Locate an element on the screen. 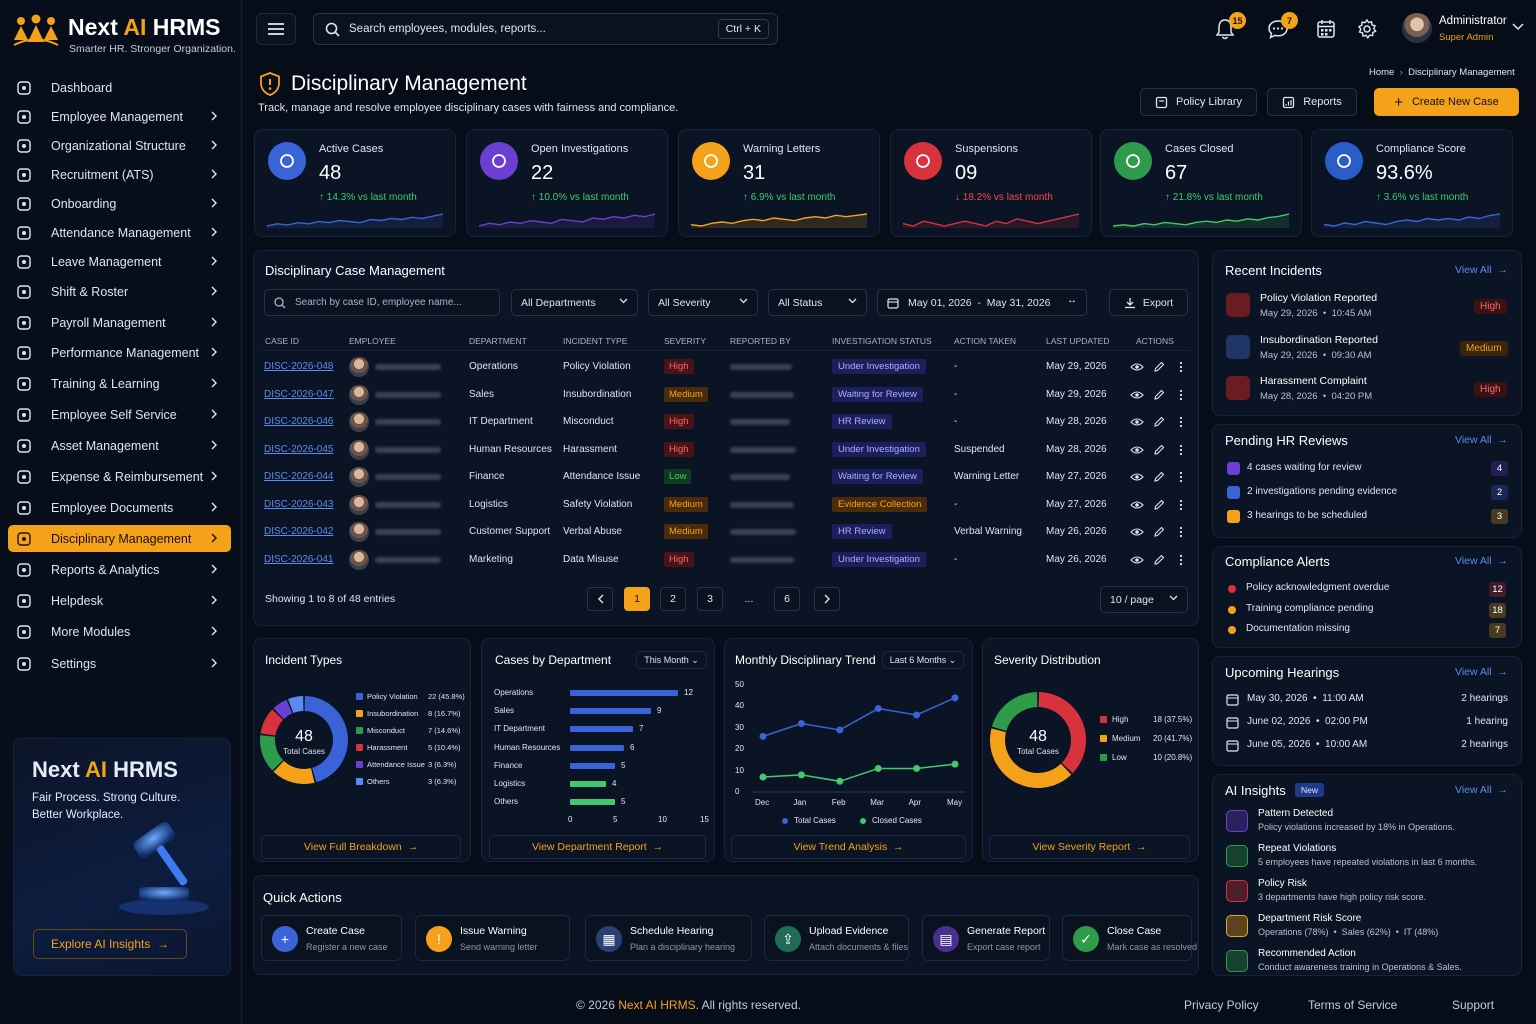 The image size is (1536, 1024). ai-insights-view-all-link: View All → is located at coordinates (1481, 790).